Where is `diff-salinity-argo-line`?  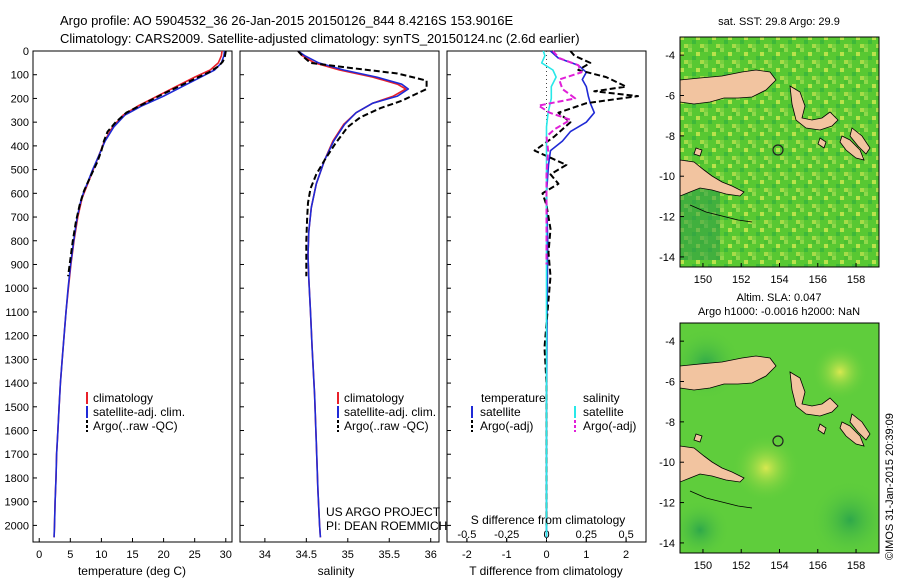
diff-salinity-argo-line is located at coordinates (560, 157).